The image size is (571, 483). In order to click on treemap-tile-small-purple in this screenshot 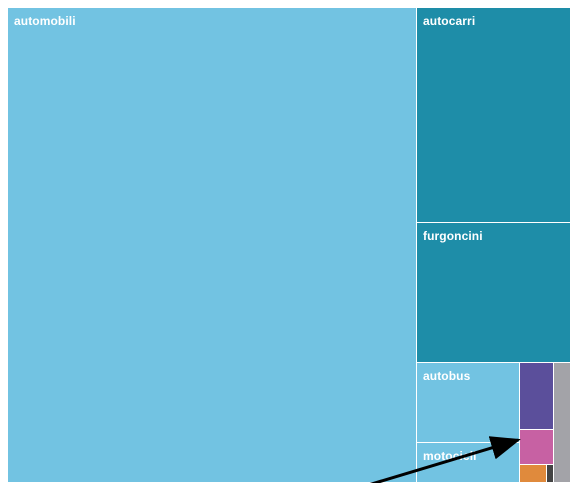, I will do `click(537, 396)`.